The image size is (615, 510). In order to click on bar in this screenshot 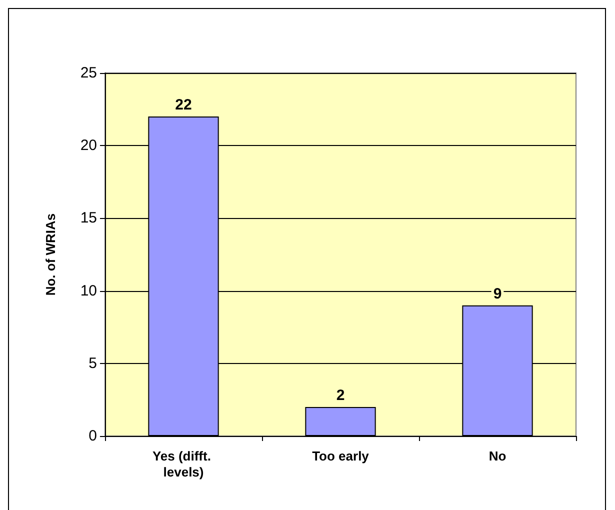, I will do `click(340, 421)`.